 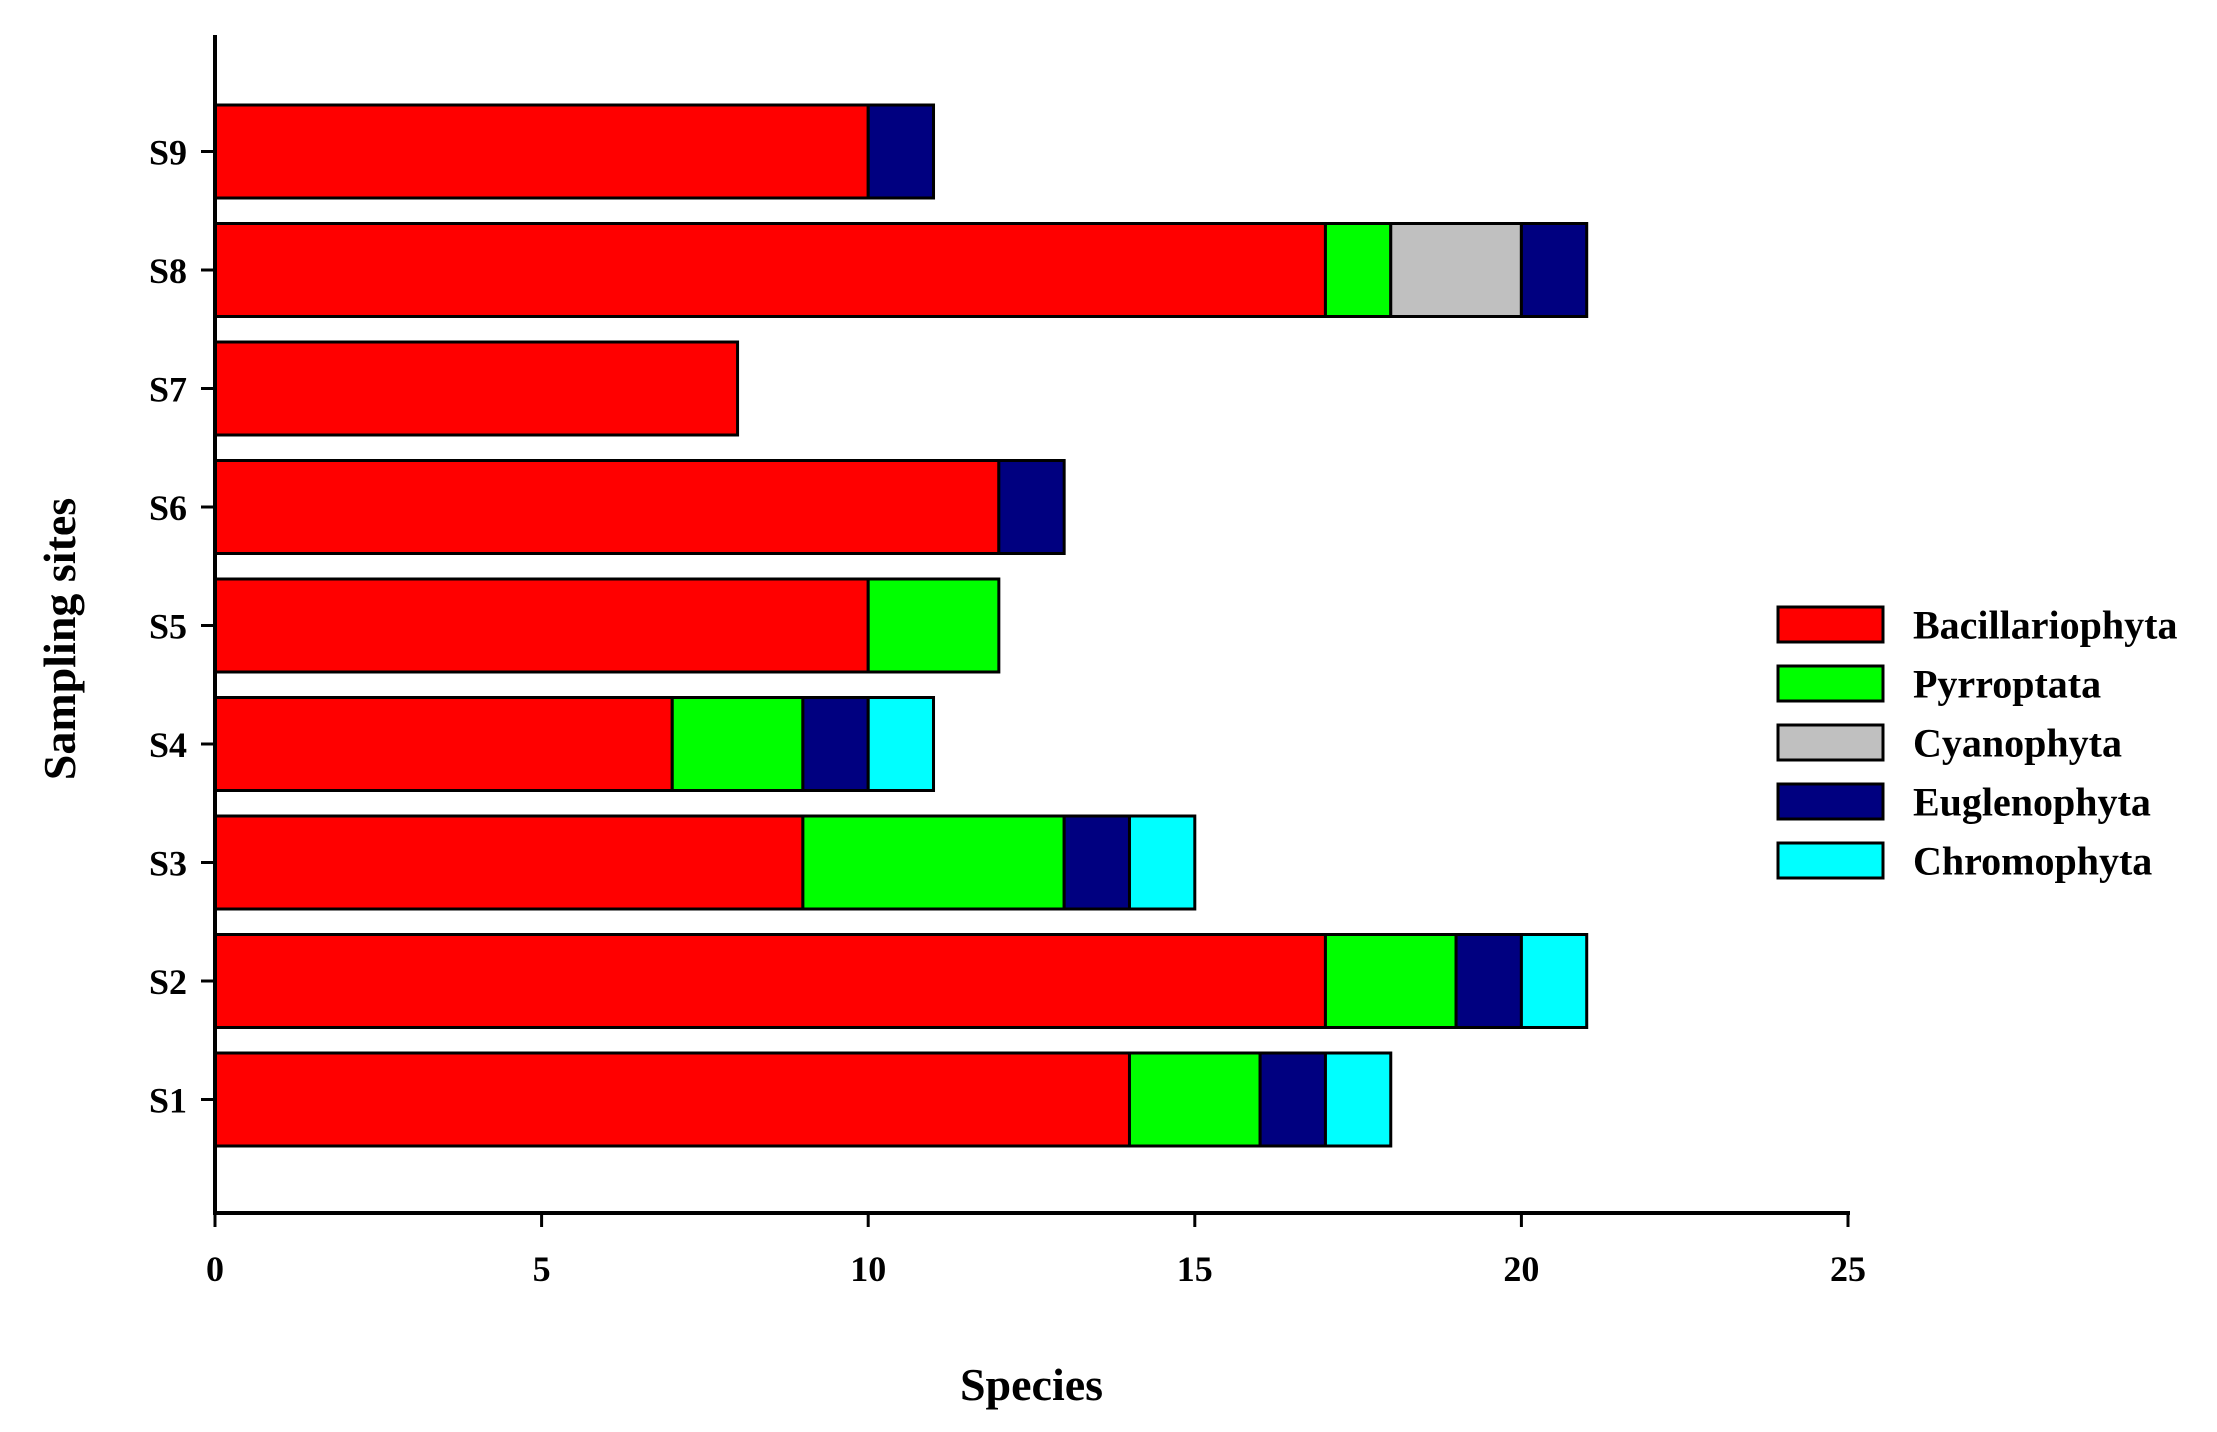 What do you see at coordinates (509, 862) in the screenshot?
I see `bar-segment-s3-bacillariophyta` at bounding box center [509, 862].